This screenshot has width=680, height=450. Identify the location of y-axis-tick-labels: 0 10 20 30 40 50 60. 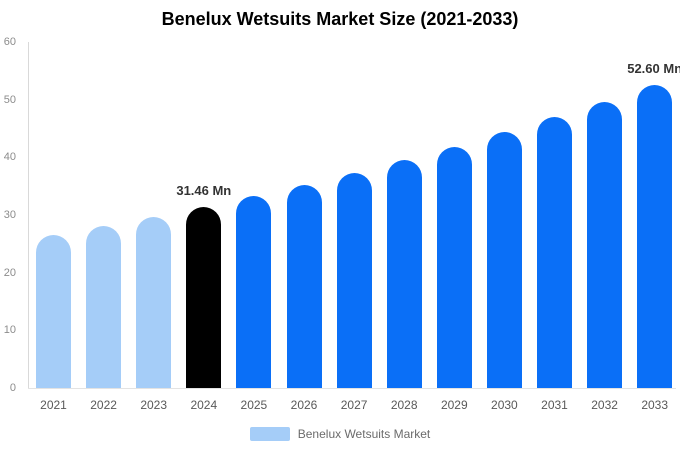
(8, 215).